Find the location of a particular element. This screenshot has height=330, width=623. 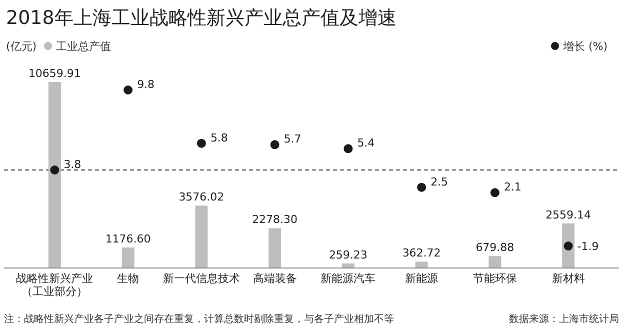

x-tick-label: 新能源 is located at coordinates (421, 278).